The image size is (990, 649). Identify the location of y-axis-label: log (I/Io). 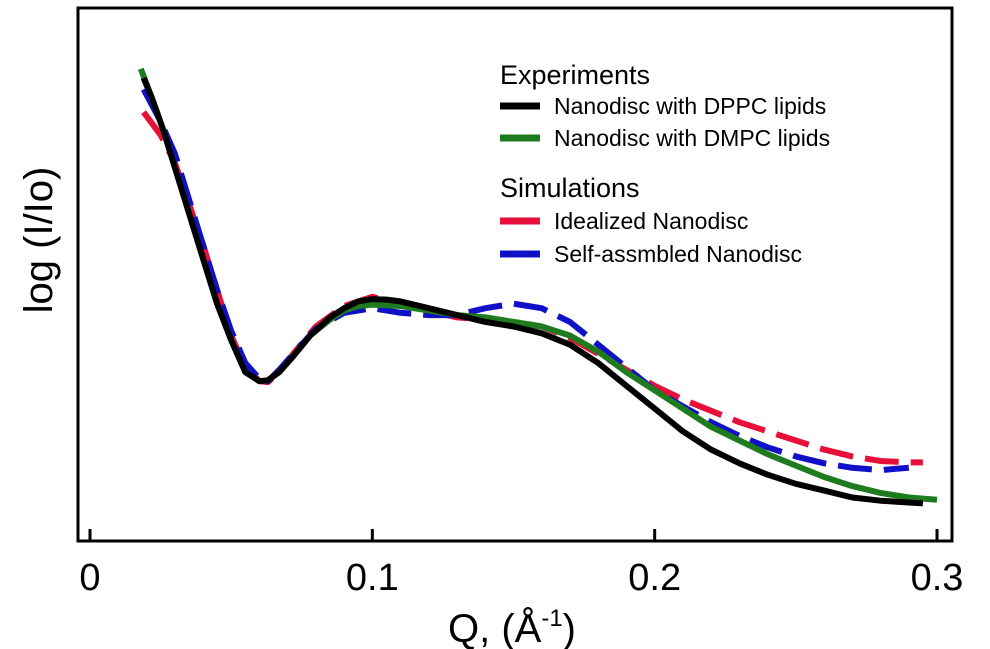
(39, 240).